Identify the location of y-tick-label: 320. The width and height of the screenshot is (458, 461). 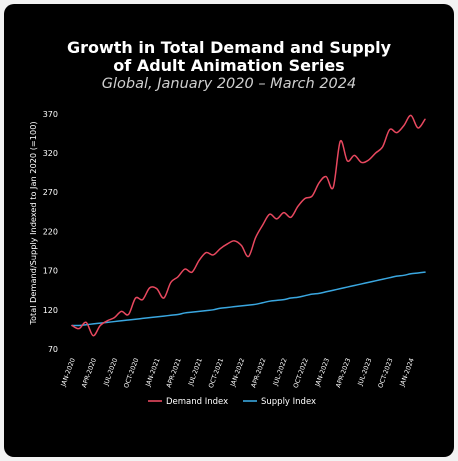
(50, 153).